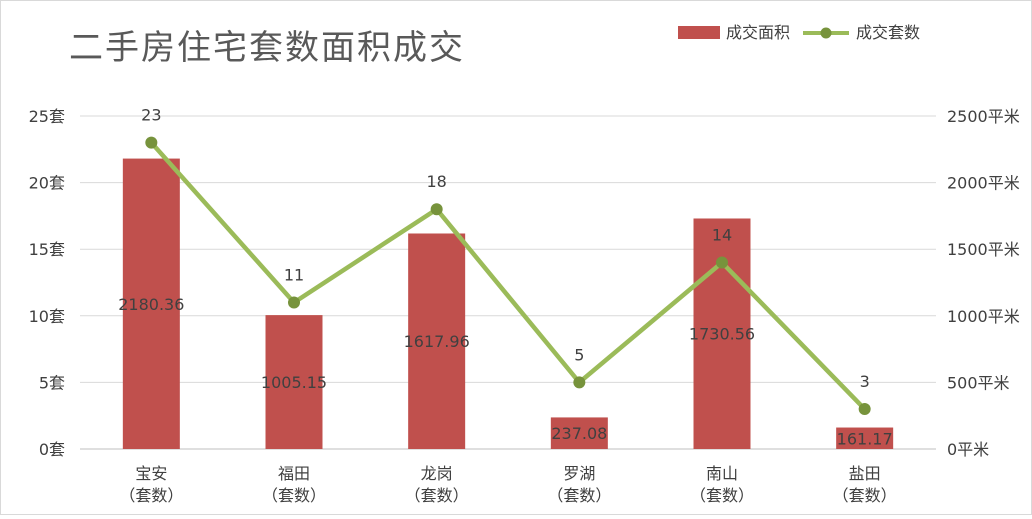 The image size is (1032, 519). What do you see at coordinates (151, 115) in the screenshot?
I see `line-data-label: 23` at bounding box center [151, 115].